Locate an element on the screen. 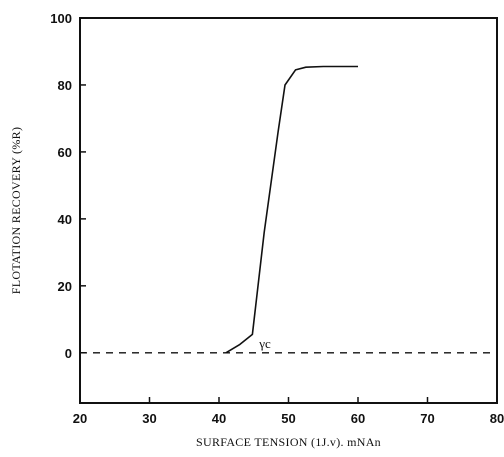  y-tick-label: 60 is located at coordinates (65, 152).